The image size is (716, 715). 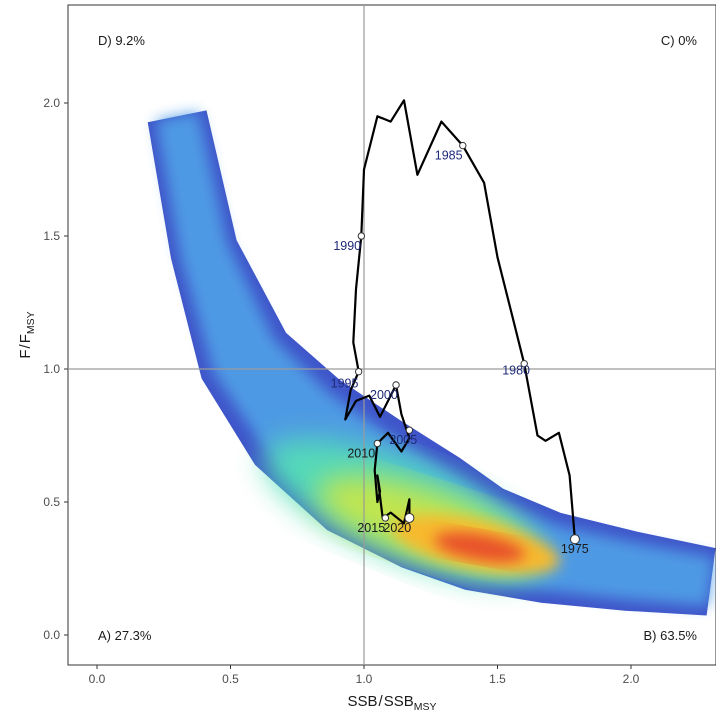 I want to click on year-point-1985, so click(x=463, y=145).